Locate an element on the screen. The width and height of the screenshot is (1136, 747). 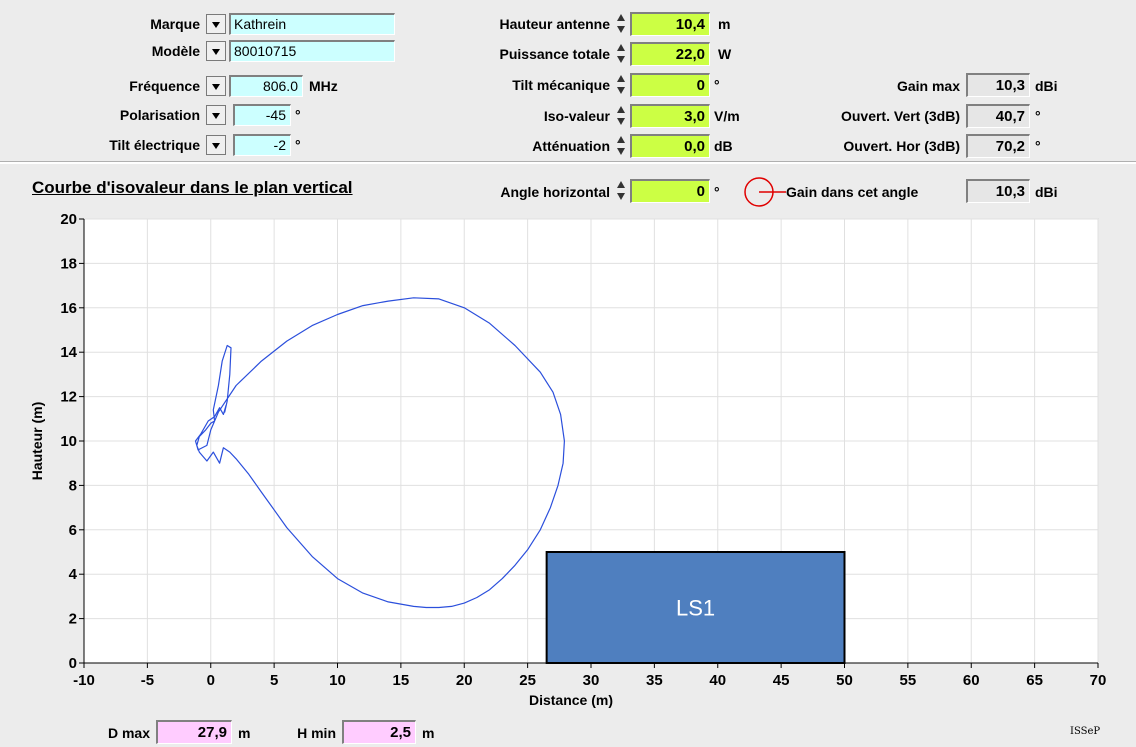
dmax-field: 27,9 is located at coordinates (194, 732).